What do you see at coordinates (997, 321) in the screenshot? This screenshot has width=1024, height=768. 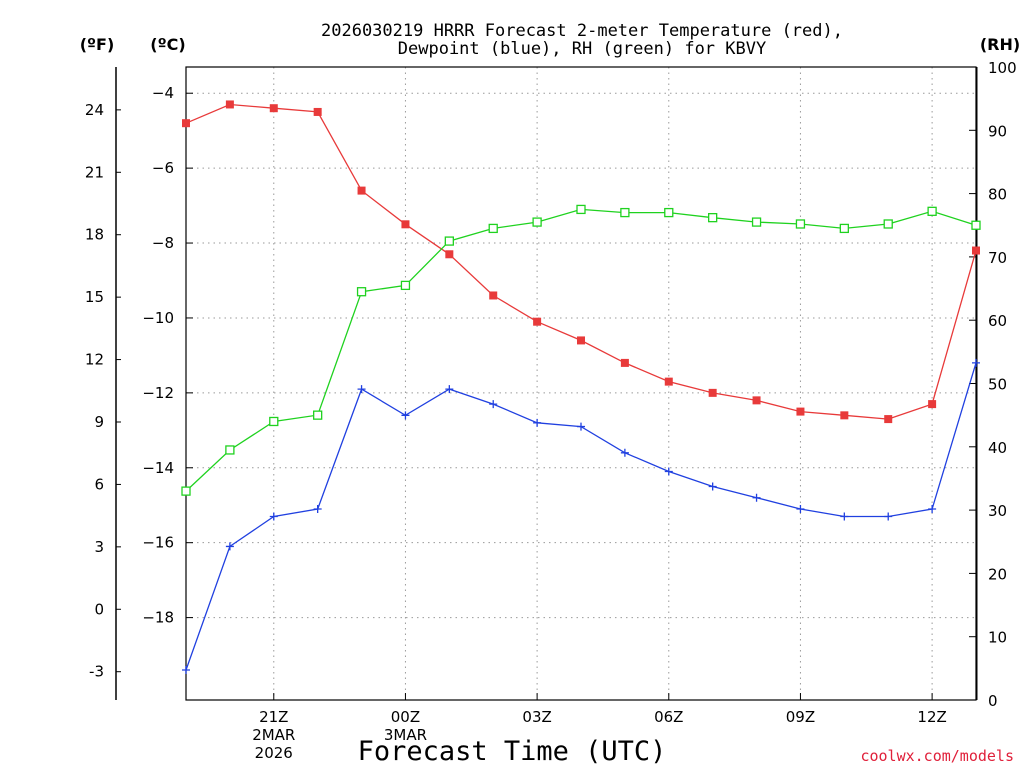 I see `rh-tick-label: 60` at bounding box center [997, 321].